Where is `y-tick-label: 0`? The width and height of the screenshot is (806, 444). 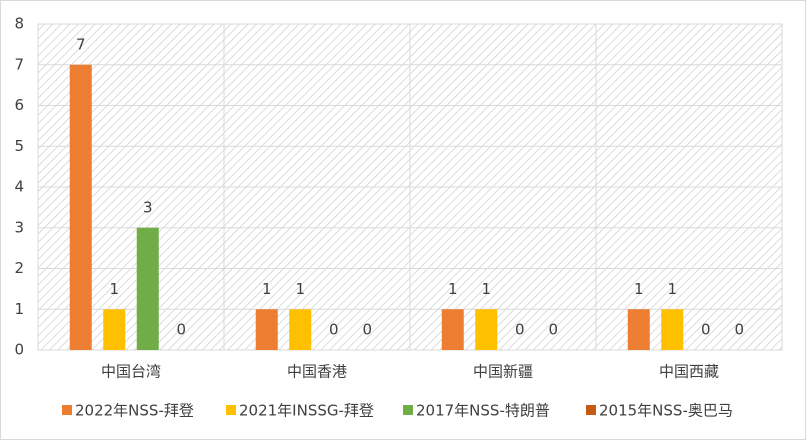
y-tick-label: 0 is located at coordinates (19, 350).